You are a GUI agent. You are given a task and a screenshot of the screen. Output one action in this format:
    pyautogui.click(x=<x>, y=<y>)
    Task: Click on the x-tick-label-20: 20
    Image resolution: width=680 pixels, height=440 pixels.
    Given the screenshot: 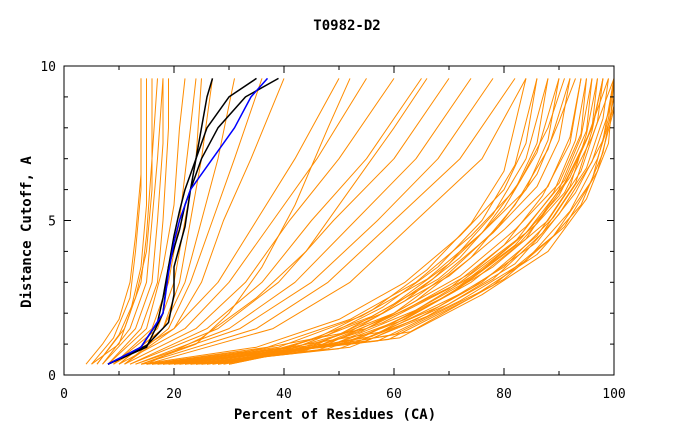 What is the action you would take?
    pyautogui.click(x=174, y=394)
    